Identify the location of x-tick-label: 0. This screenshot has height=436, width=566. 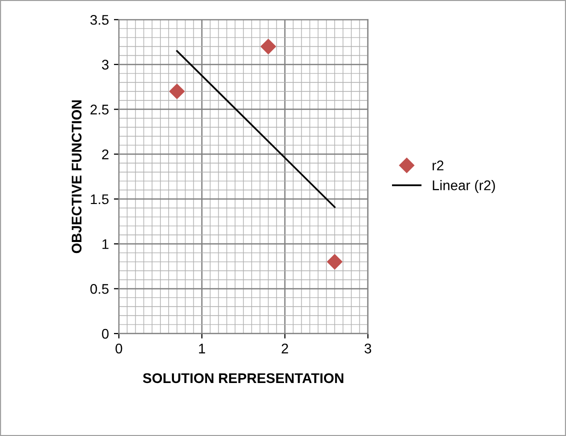
(119, 349).